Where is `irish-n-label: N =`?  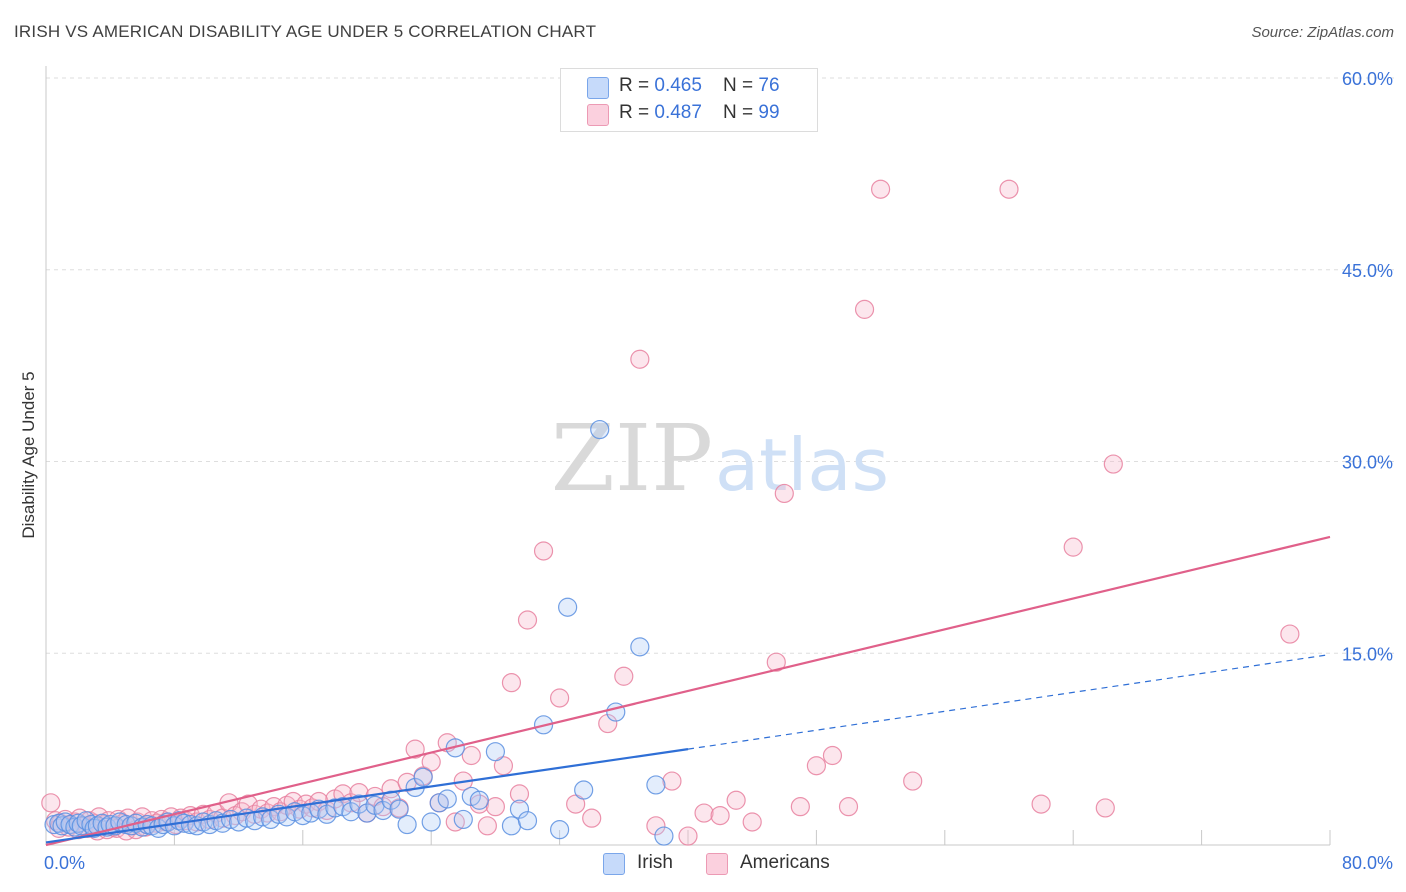 irish-n-label: N = is located at coordinates (741, 85).